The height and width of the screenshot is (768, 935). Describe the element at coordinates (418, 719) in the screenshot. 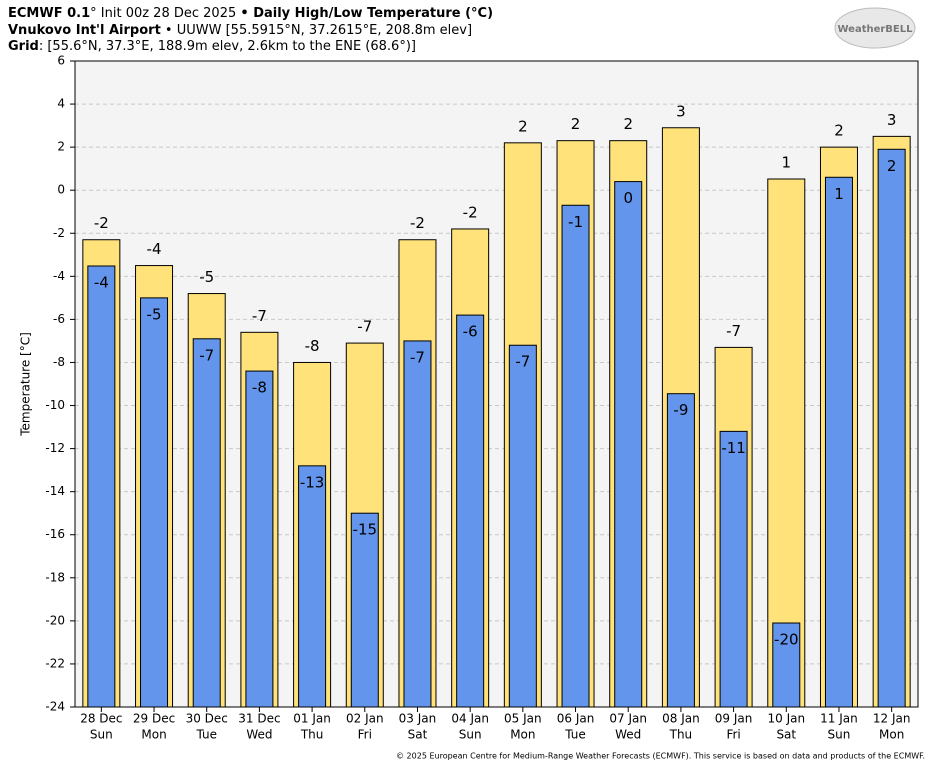

I see `x-tick-label: 03 Jan` at that location.